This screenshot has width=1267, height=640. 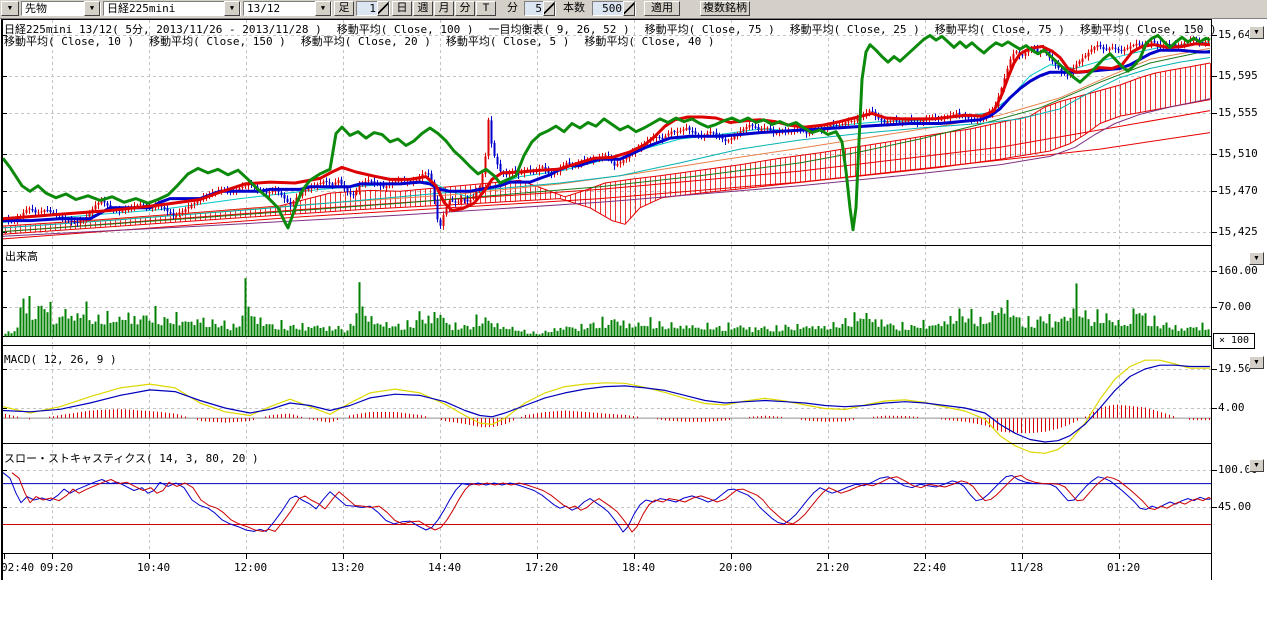 What do you see at coordinates (131, 458) in the screenshot?
I see `stochastics-panel-label: スロー・ストキャスティクス( 14, 3, 80, 20 )` at bounding box center [131, 458].